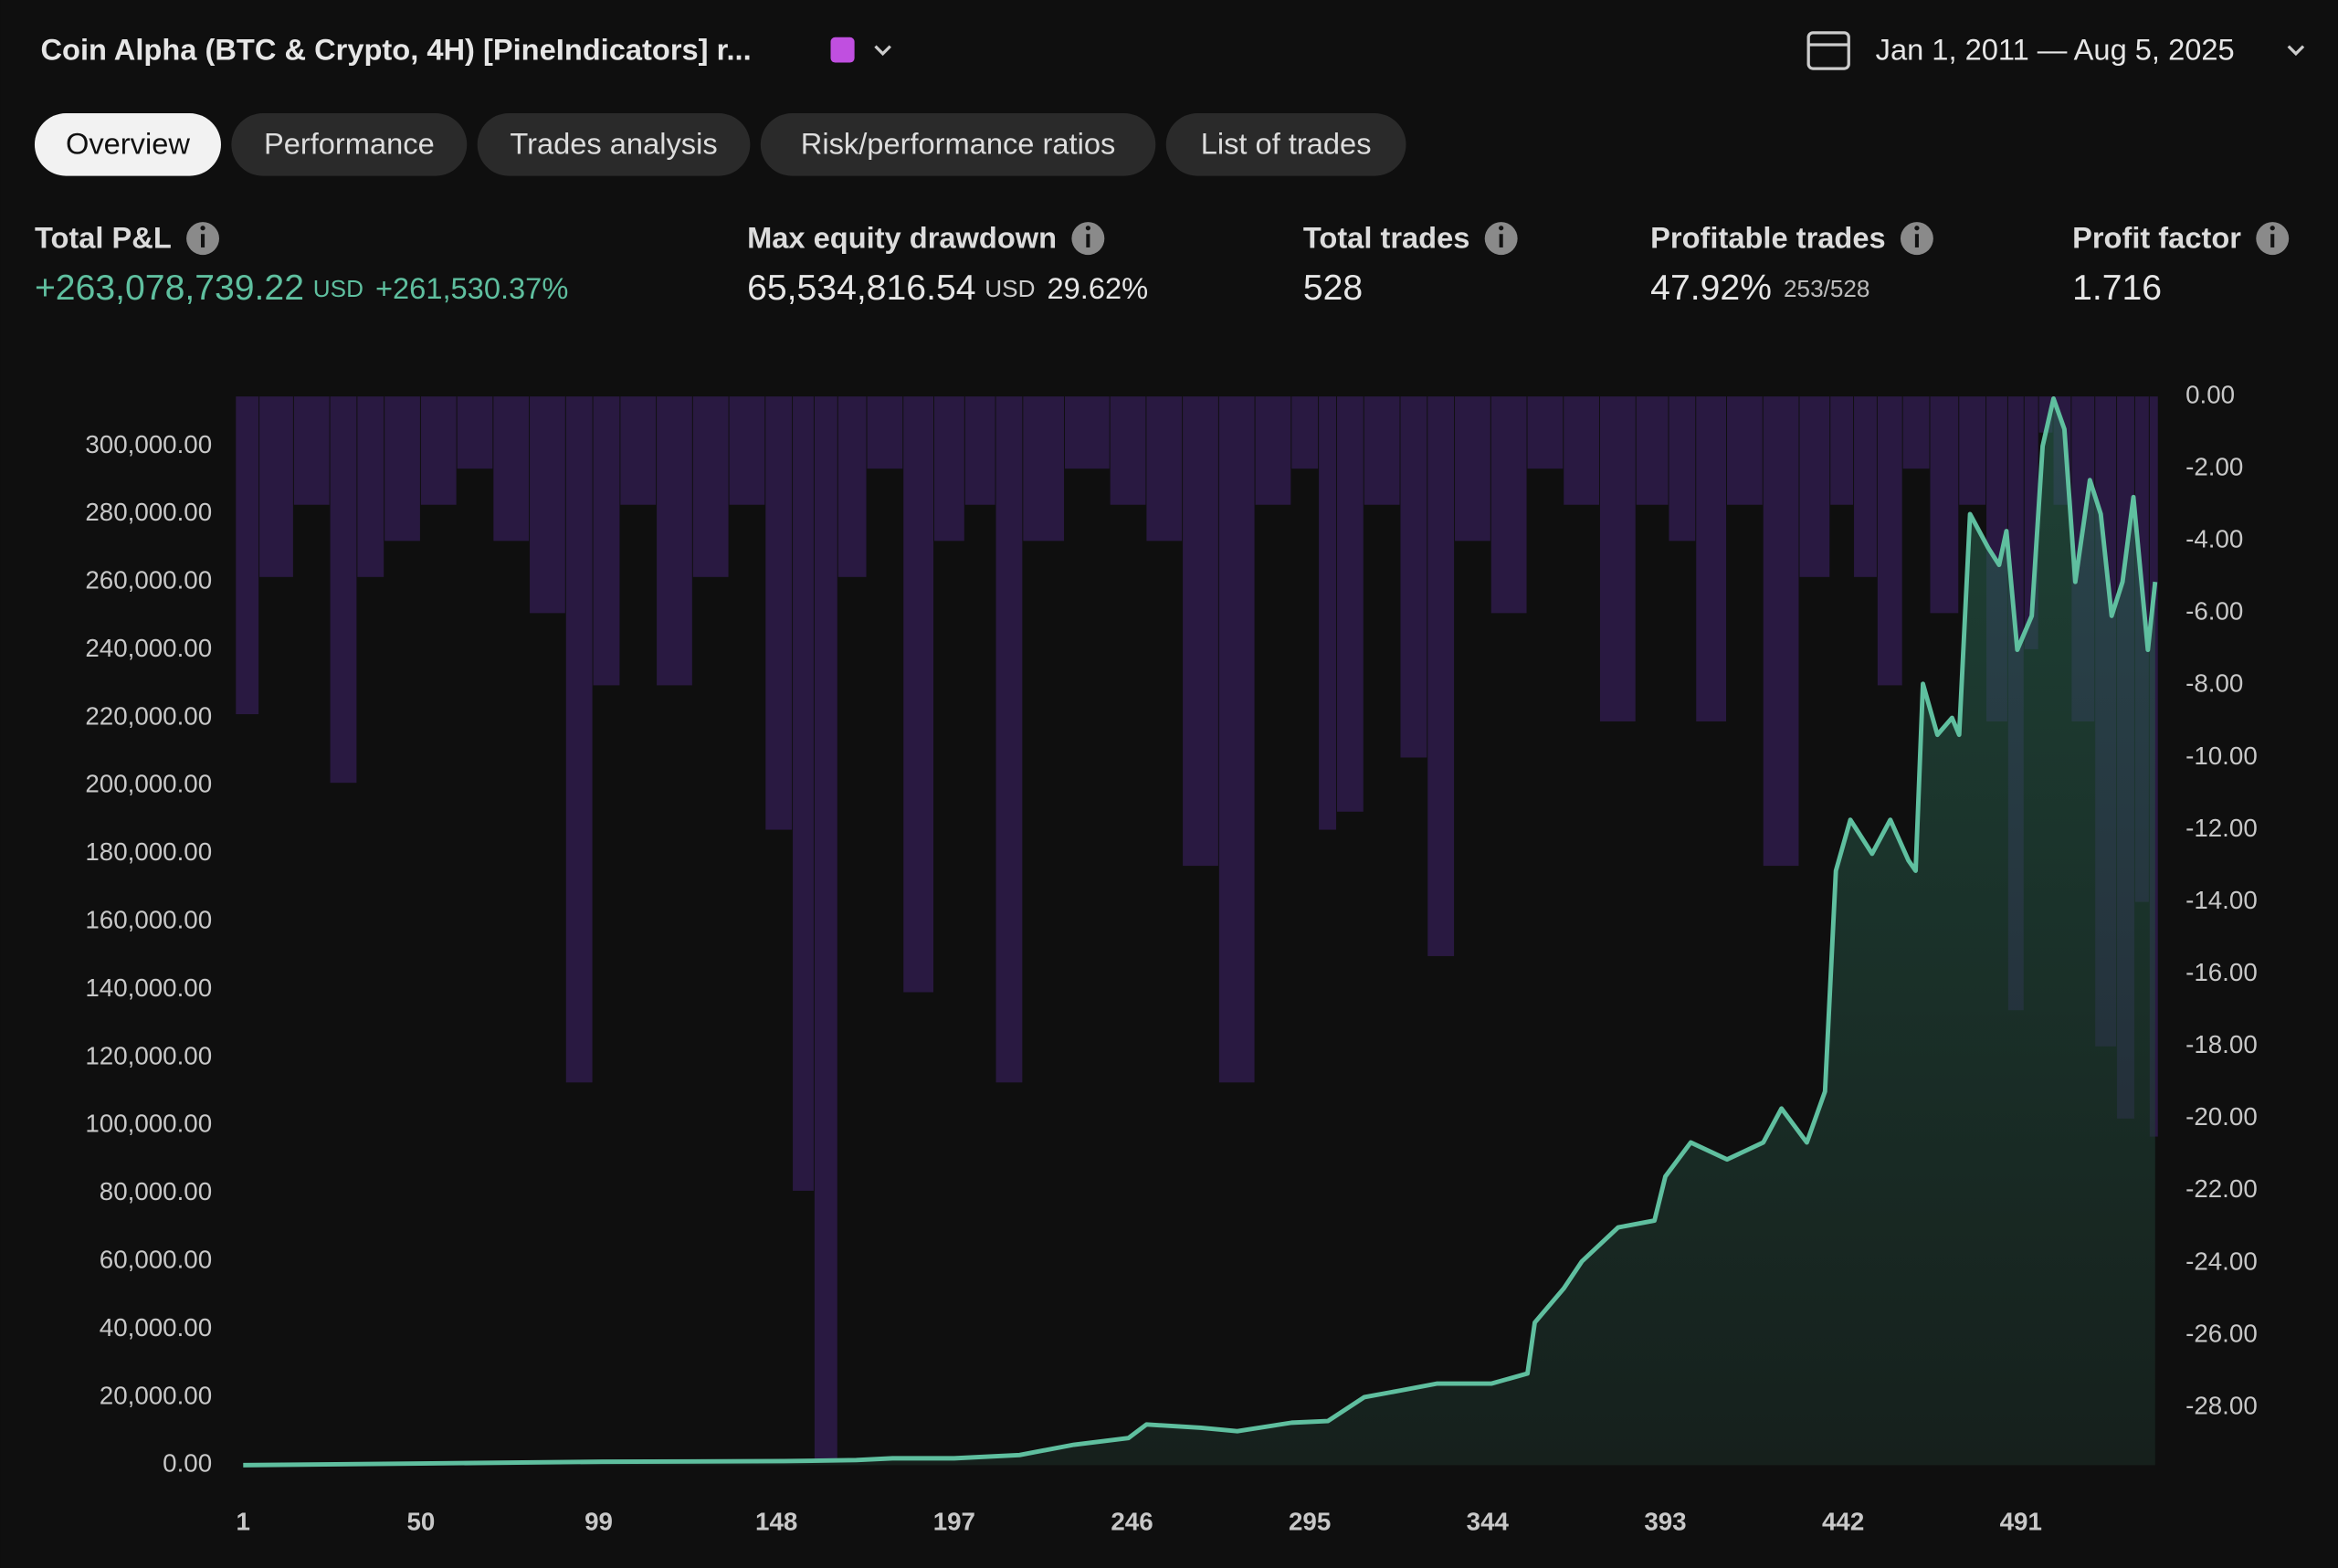 Image resolution: width=2338 pixels, height=1568 pixels. Describe the element at coordinates (149, 580) in the screenshot. I see `y-tick-label: 260,000.00` at that location.